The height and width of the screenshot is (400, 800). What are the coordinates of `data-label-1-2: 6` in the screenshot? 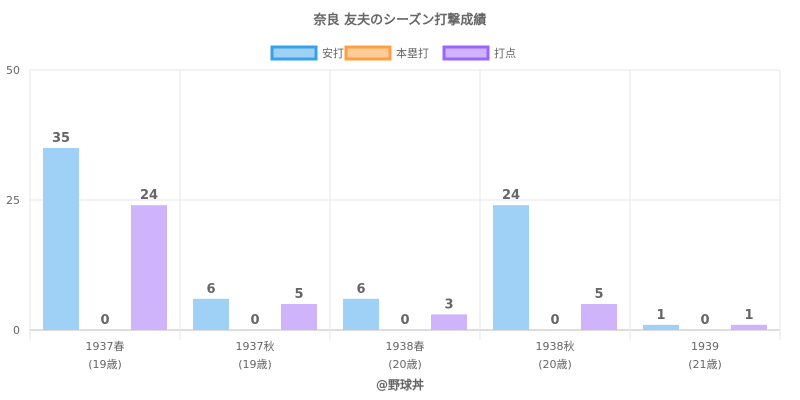 It's located at (210, 289).